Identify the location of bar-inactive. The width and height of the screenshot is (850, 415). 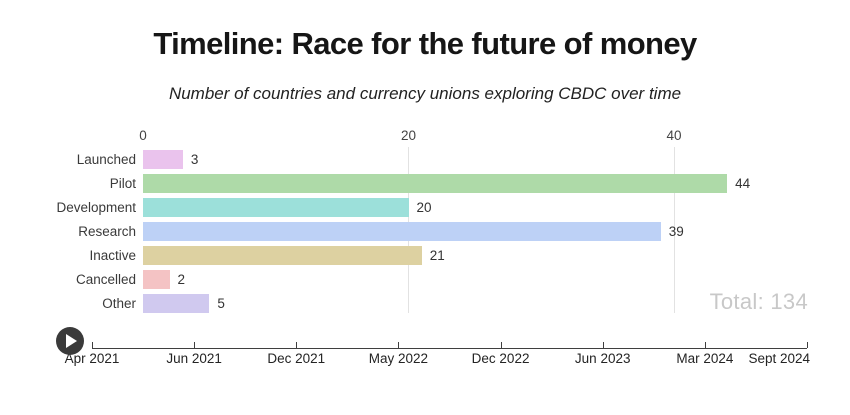
(282, 255).